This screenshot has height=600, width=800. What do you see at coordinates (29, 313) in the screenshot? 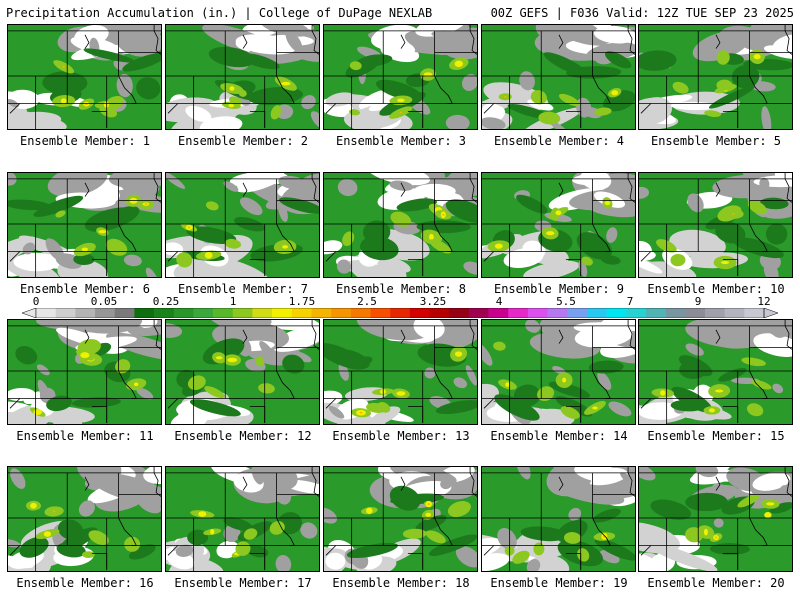
I see `color-bar-arrow-left` at bounding box center [29, 313].